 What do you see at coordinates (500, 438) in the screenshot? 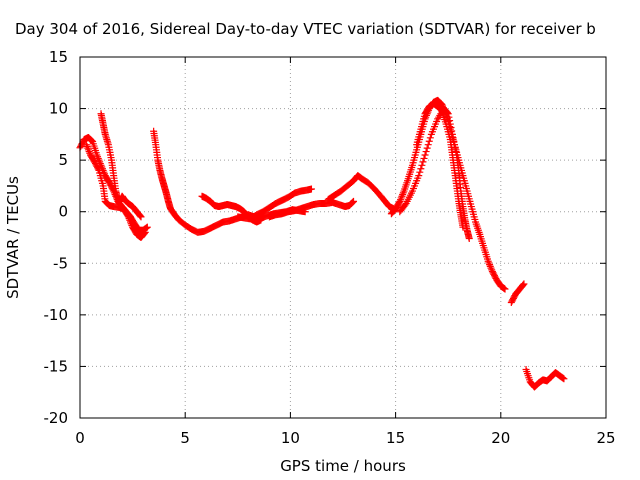
I see `x-tick-label: 20` at bounding box center [500, 438].